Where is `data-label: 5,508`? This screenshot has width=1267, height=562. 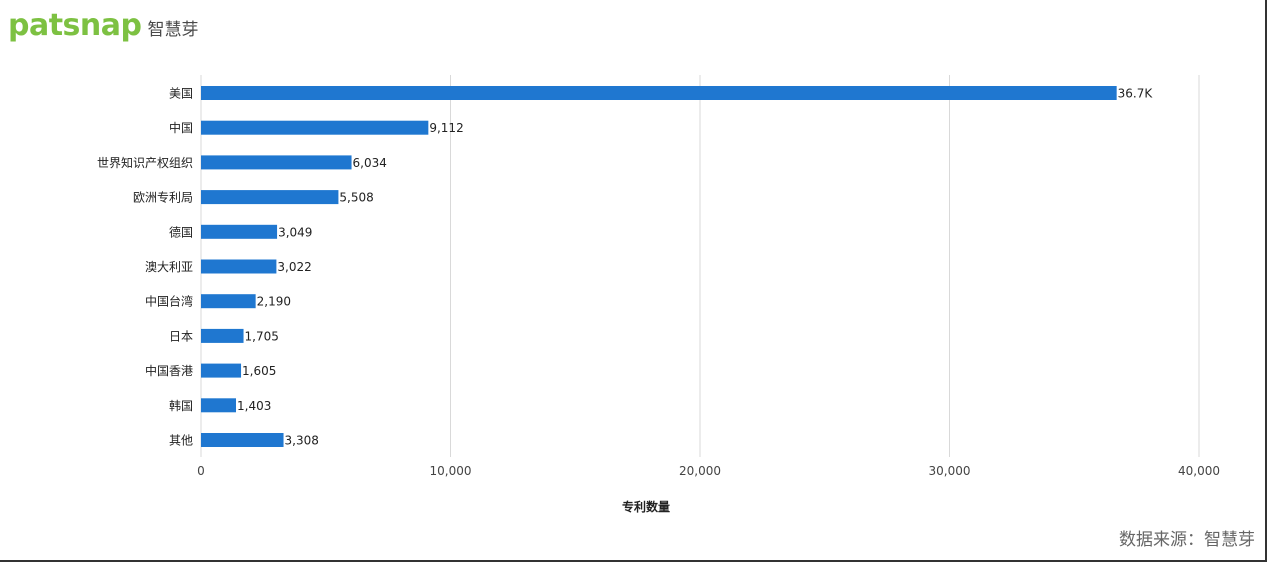 data-label: 5,508 is located at coordinates (356, 198).